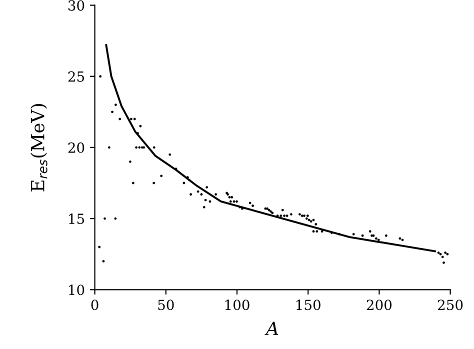 The image size is (474, 349). What do you see at coordinates (308, 305) in the screenshot?
I see `x-tick-label: 150` at bounding box center [308, 305].